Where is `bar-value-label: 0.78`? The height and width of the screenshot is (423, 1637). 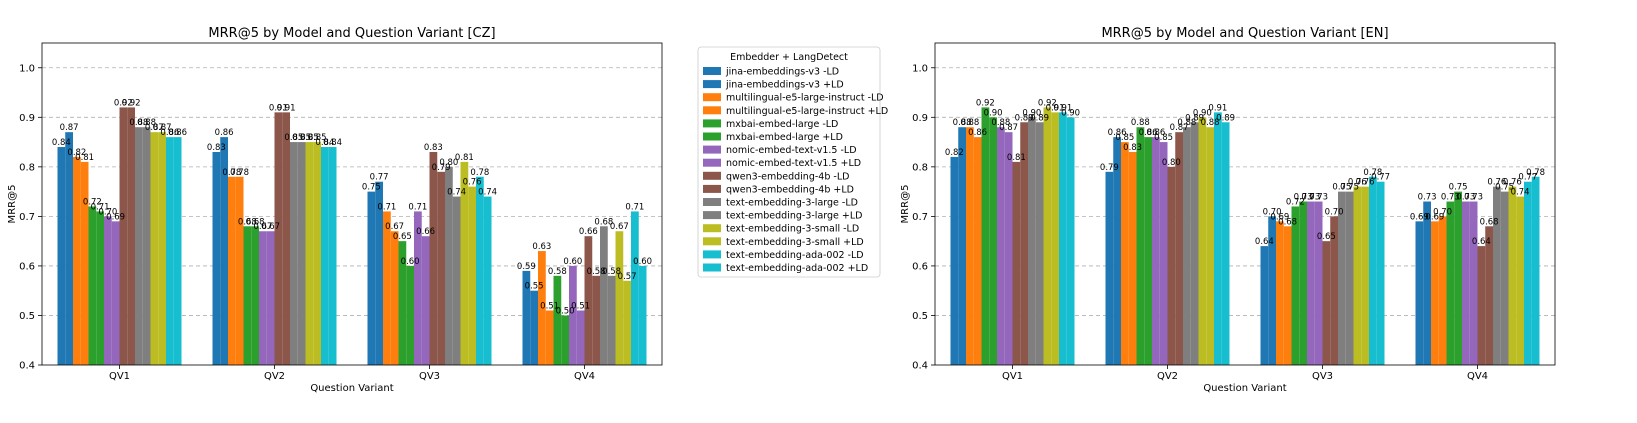 bar-value-label: 0.78 is located at coordinates (231, 173).